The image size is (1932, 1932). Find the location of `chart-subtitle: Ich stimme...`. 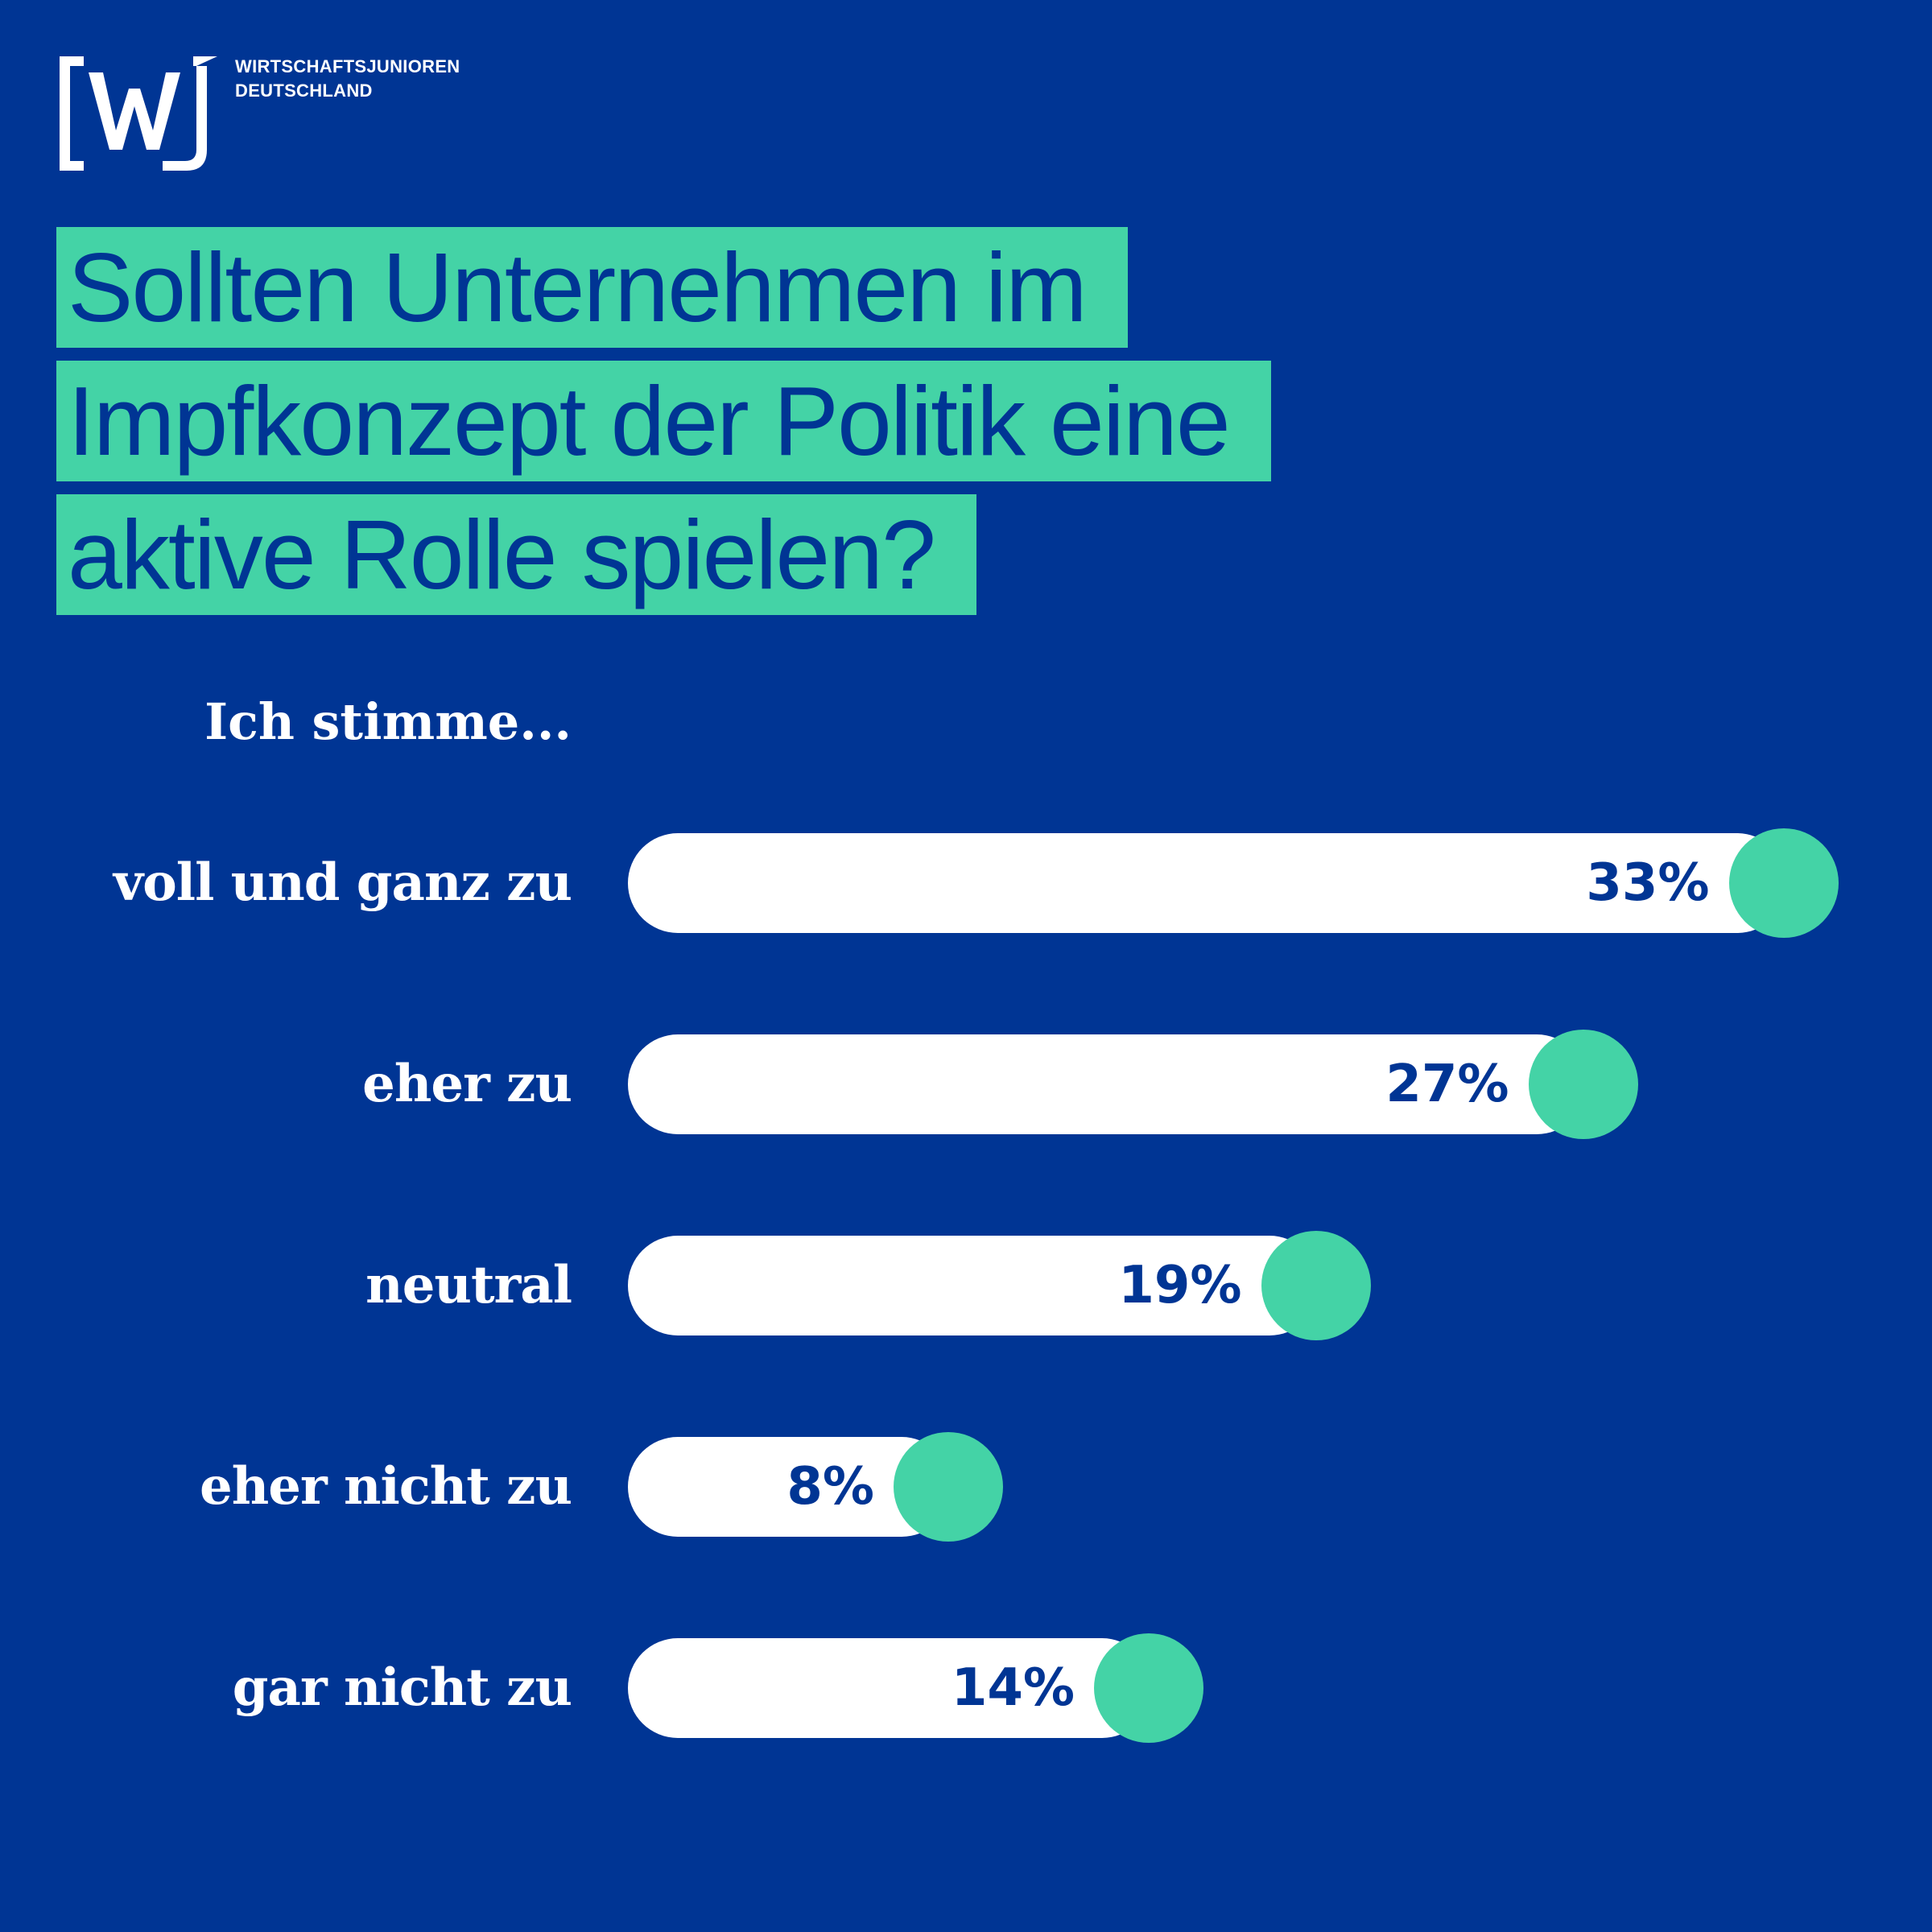

chart-subtitle: Ich stimme... is located at coordinates (388, 721).